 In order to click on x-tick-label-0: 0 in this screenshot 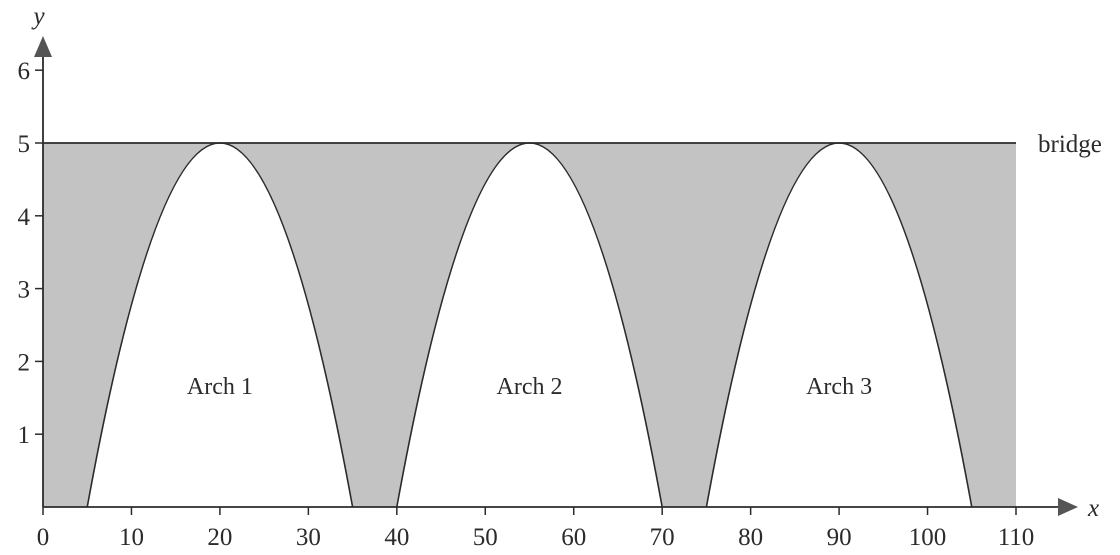, I will do `click(43, 537)`.